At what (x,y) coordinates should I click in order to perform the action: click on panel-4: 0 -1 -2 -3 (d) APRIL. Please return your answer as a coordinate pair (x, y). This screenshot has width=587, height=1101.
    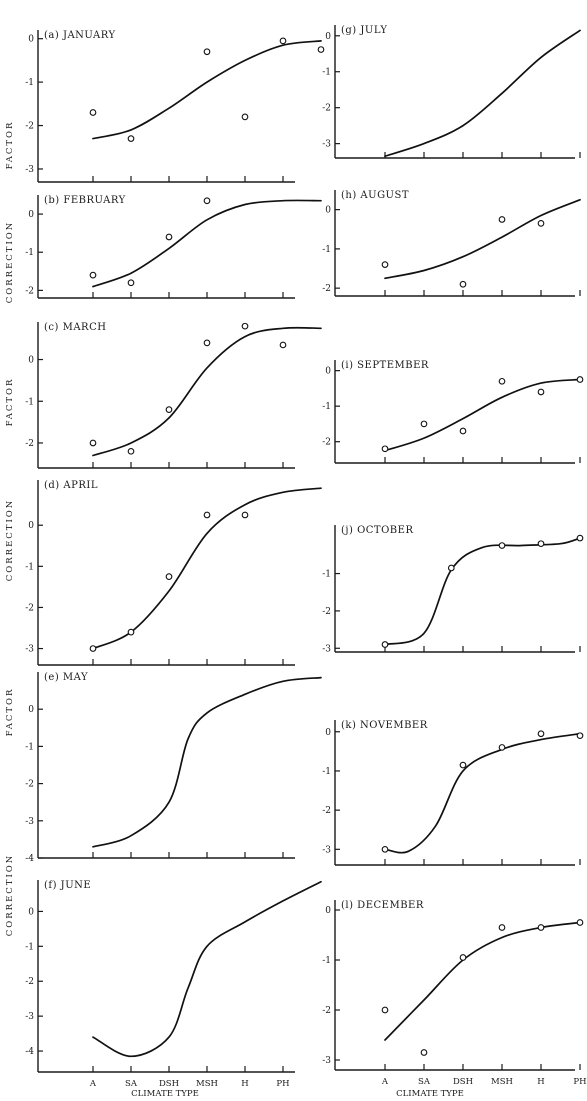
    Looking at the image, I should click on (173, 573).